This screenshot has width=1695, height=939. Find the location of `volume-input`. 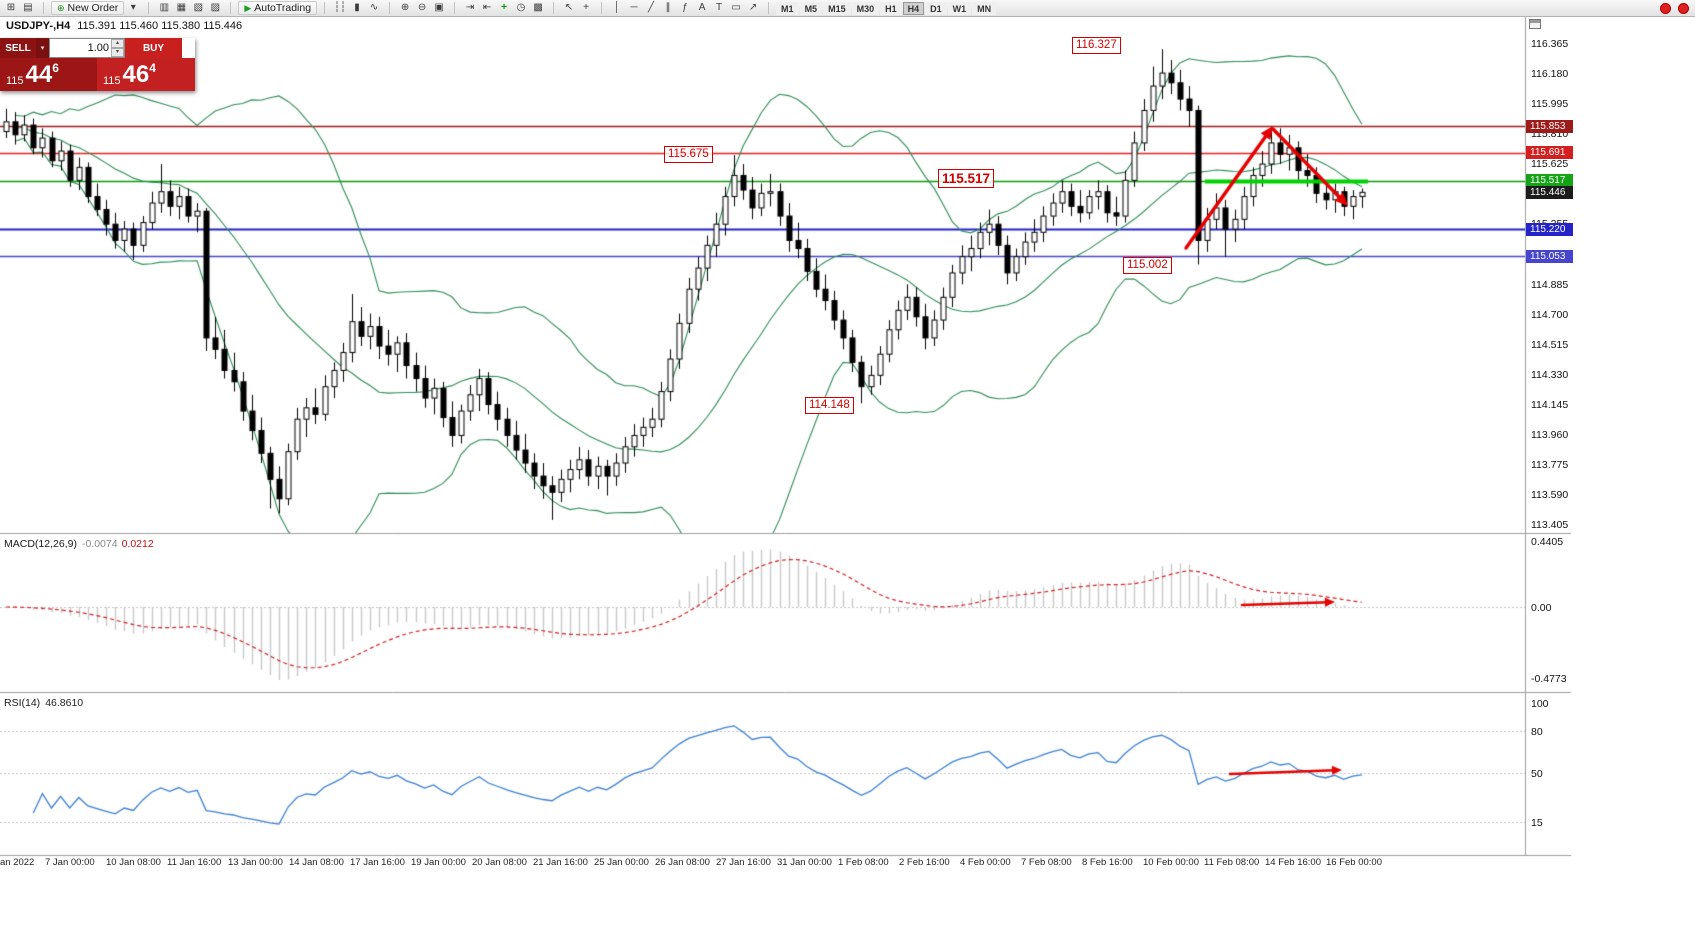

volume-input is located at coordinates (80, 48).